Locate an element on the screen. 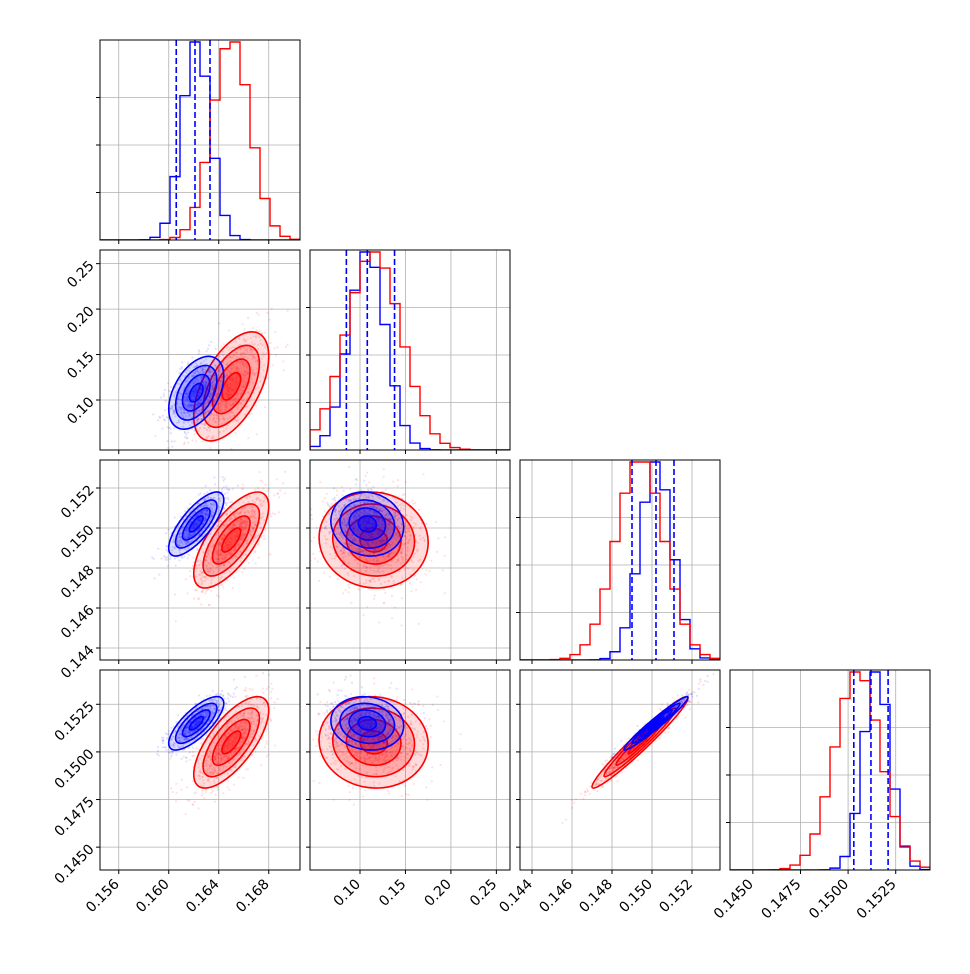 The width and height of the screenshot is (970, 974). y-tick-label: 0.1525 is located at coordinates (75, 722).